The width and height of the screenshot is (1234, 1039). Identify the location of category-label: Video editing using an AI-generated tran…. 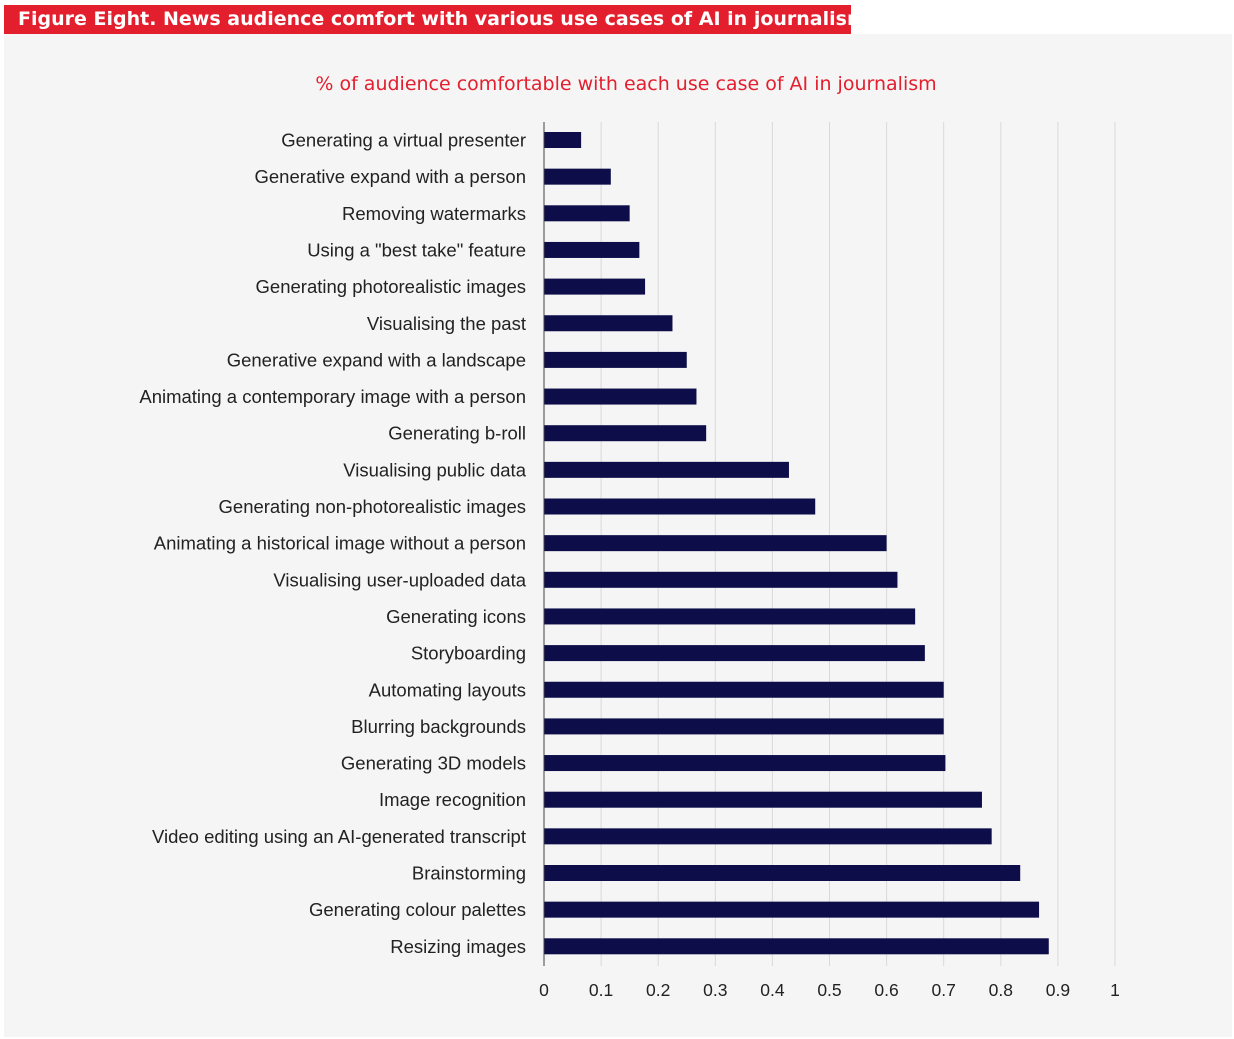
(339, 836).